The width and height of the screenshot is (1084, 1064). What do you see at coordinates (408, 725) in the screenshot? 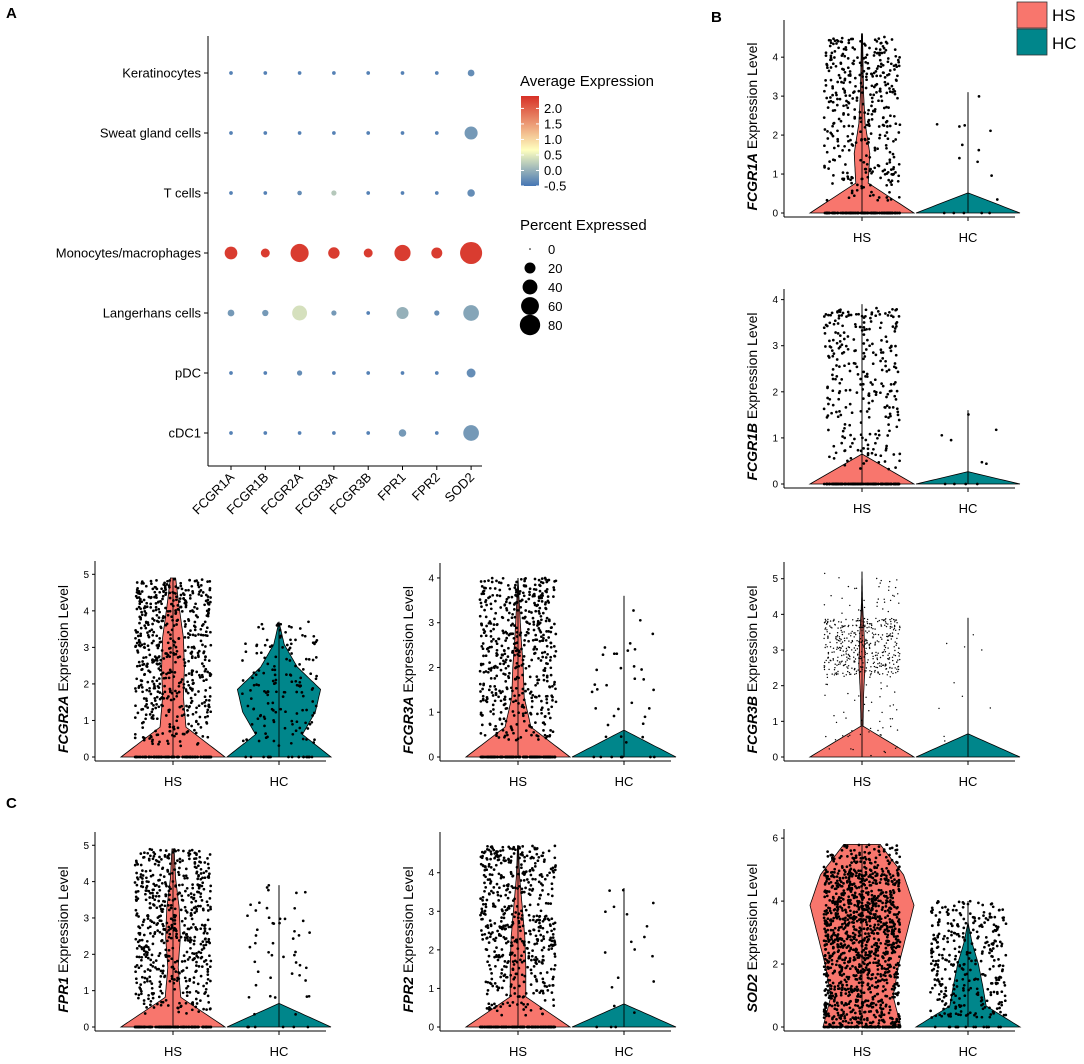
I see `violin-y-label-gene: FCGR3A` at bounding box center [408, 725].